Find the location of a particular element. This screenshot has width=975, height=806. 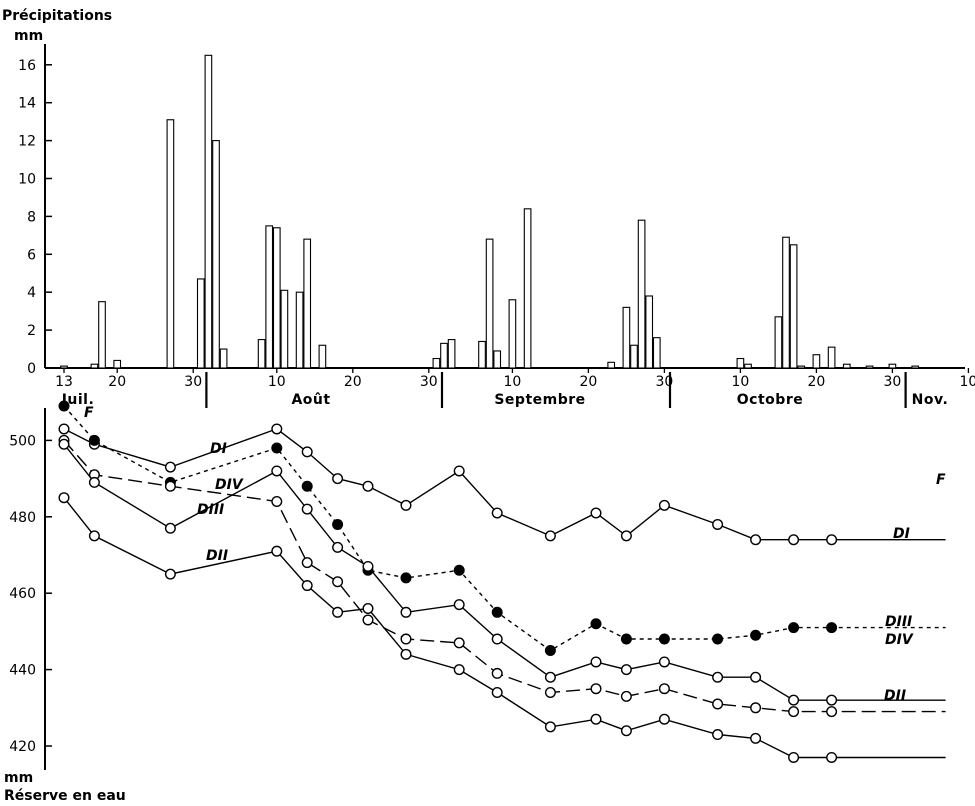

series-label-f: F is located at coordinates (941, 480).